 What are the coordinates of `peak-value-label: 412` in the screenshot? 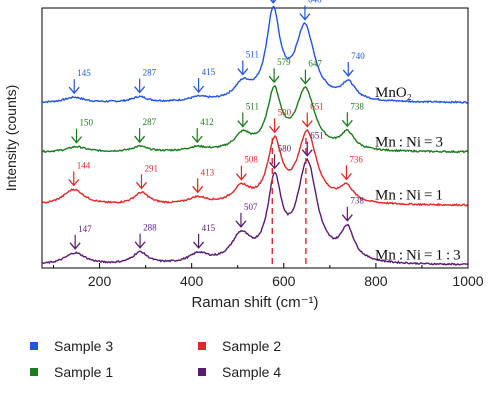 It's located at (207, 122).